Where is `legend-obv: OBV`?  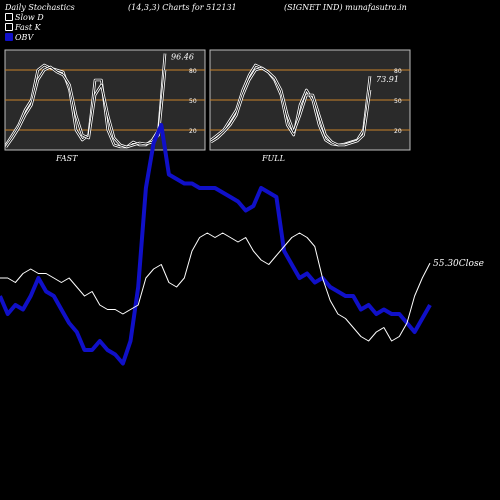
legend-obv: OBV is located at coordinates (19, 37).